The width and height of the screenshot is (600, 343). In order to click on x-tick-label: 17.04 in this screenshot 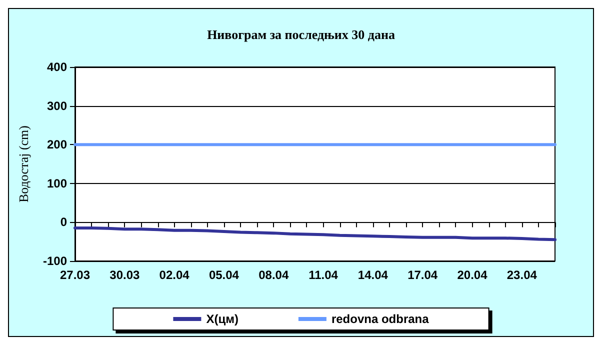, I will do `click(423, 275)`.